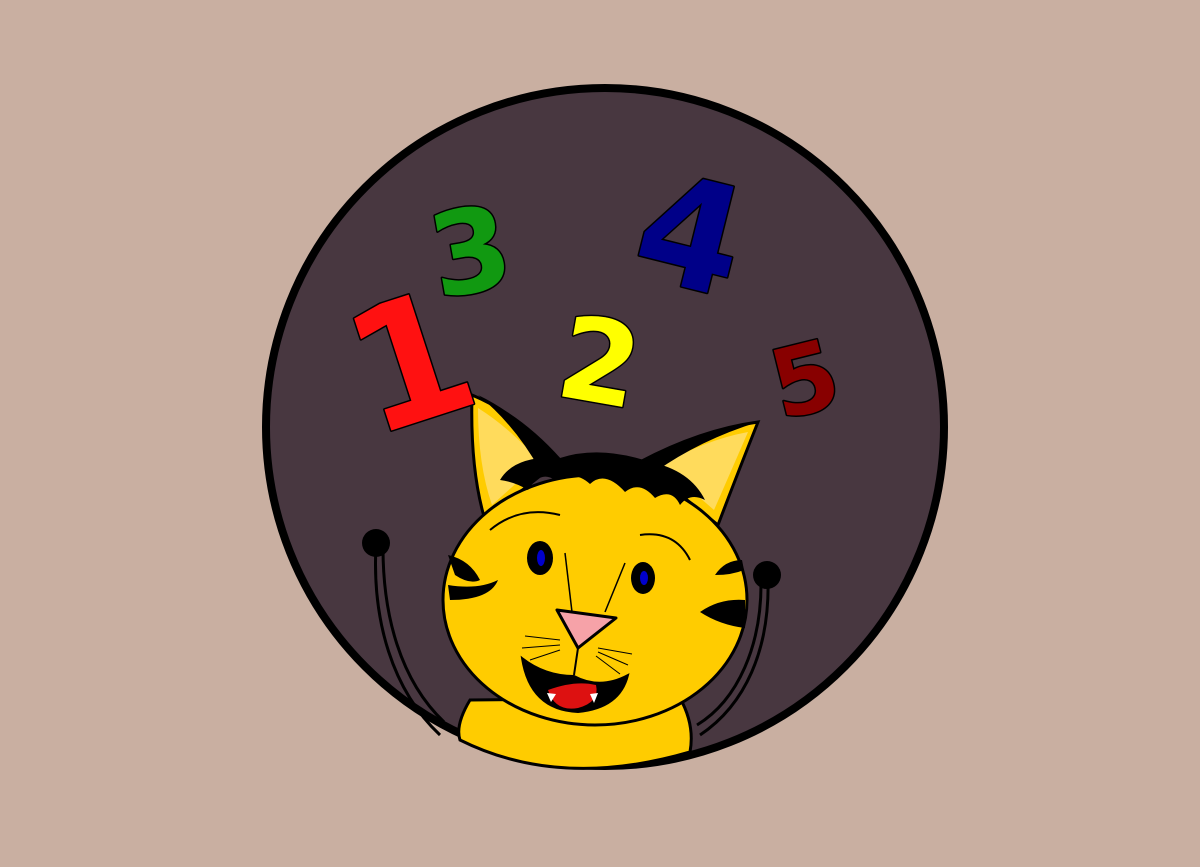 The image size is (1200, 867). What do you see at coordinates (738, 649) in the screenshot?
I see `antenna-right` at bounding box center [738, 649].